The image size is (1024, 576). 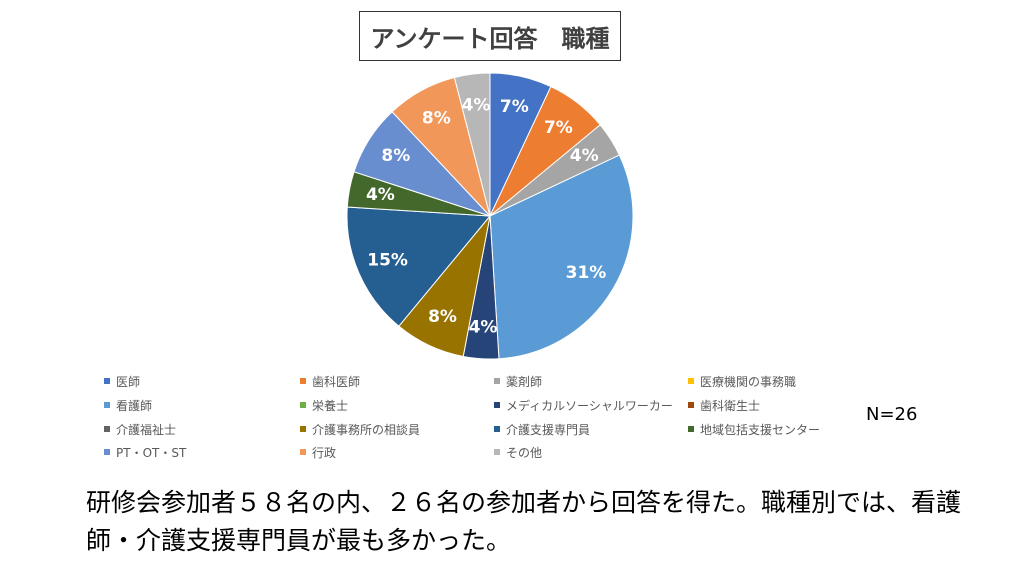 I want to click on slice-label-12: 8%, so click(x=395, y=156).